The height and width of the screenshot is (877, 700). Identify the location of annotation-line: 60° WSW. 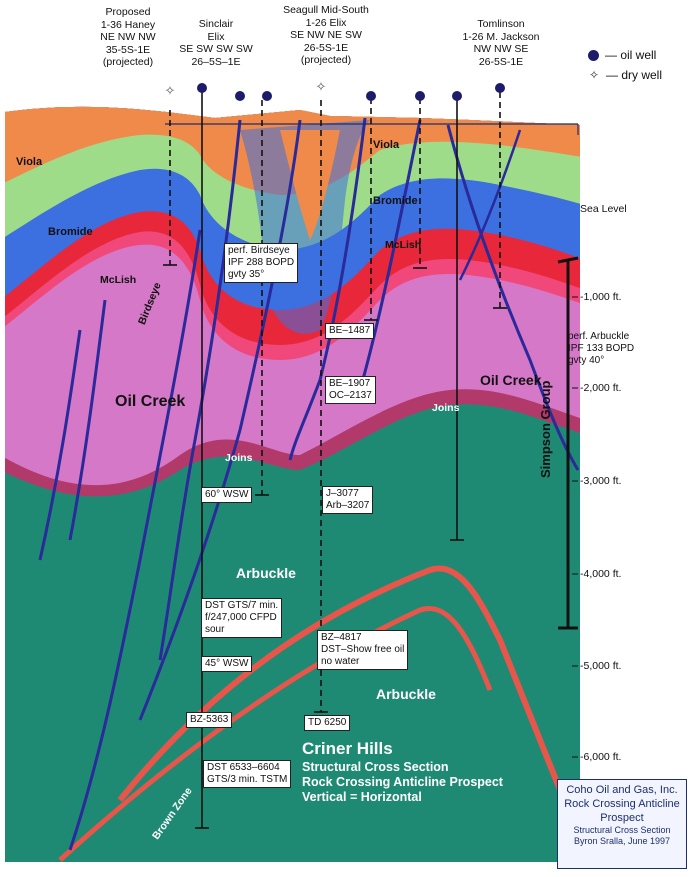
(227, 494).